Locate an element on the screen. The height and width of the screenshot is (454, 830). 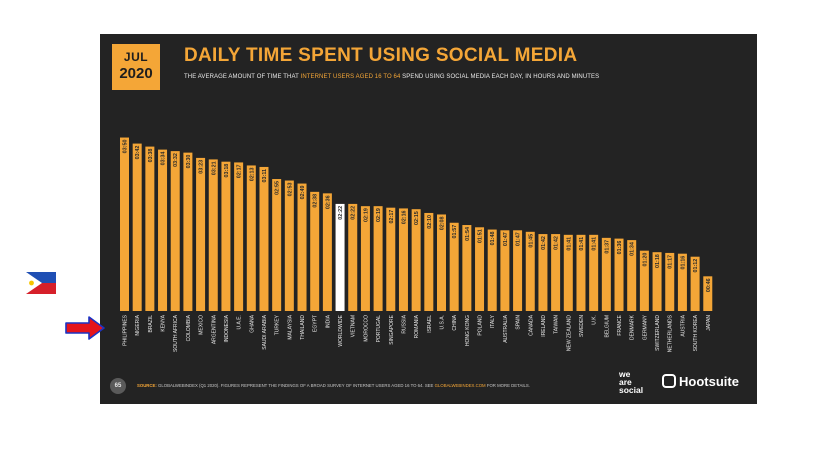
category-label: SPAIN is located at coordinates (519, 322).